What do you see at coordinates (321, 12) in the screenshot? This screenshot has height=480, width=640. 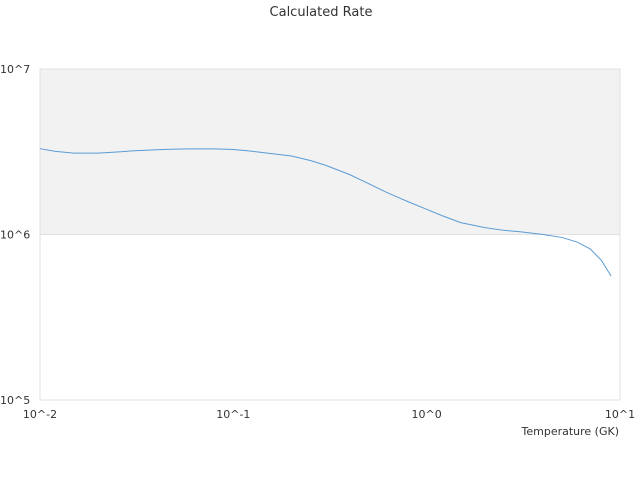 I see `chart-title: Calculated Rate` at bounding box center [321, 12].